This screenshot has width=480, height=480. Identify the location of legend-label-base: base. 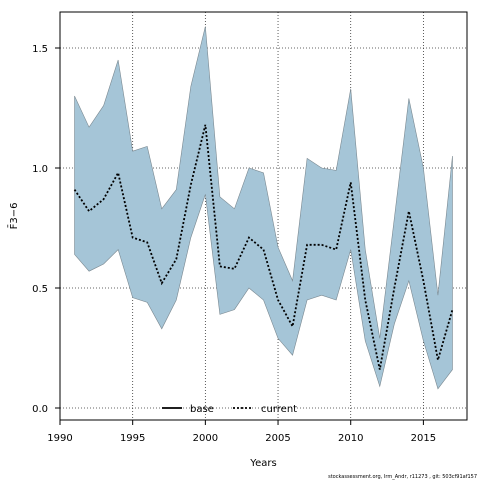
(202, 409).